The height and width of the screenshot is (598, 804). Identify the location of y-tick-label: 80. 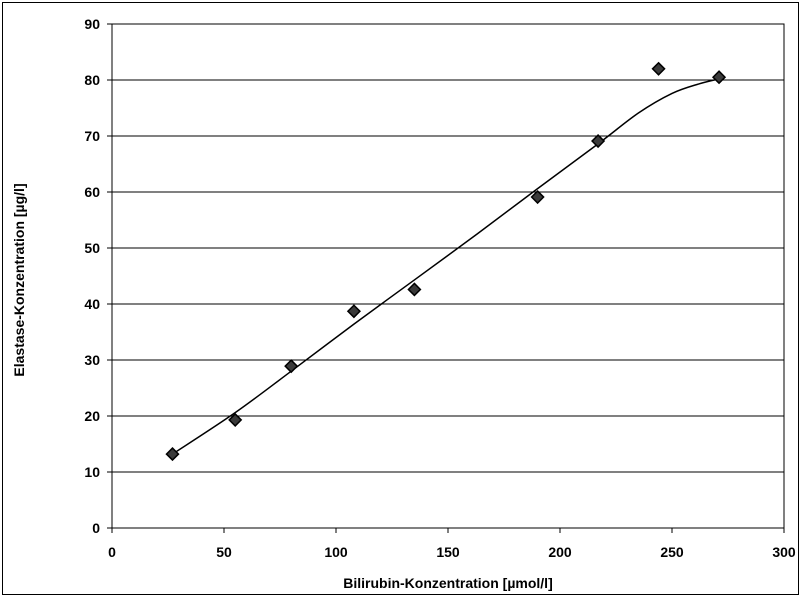
(92, 80).